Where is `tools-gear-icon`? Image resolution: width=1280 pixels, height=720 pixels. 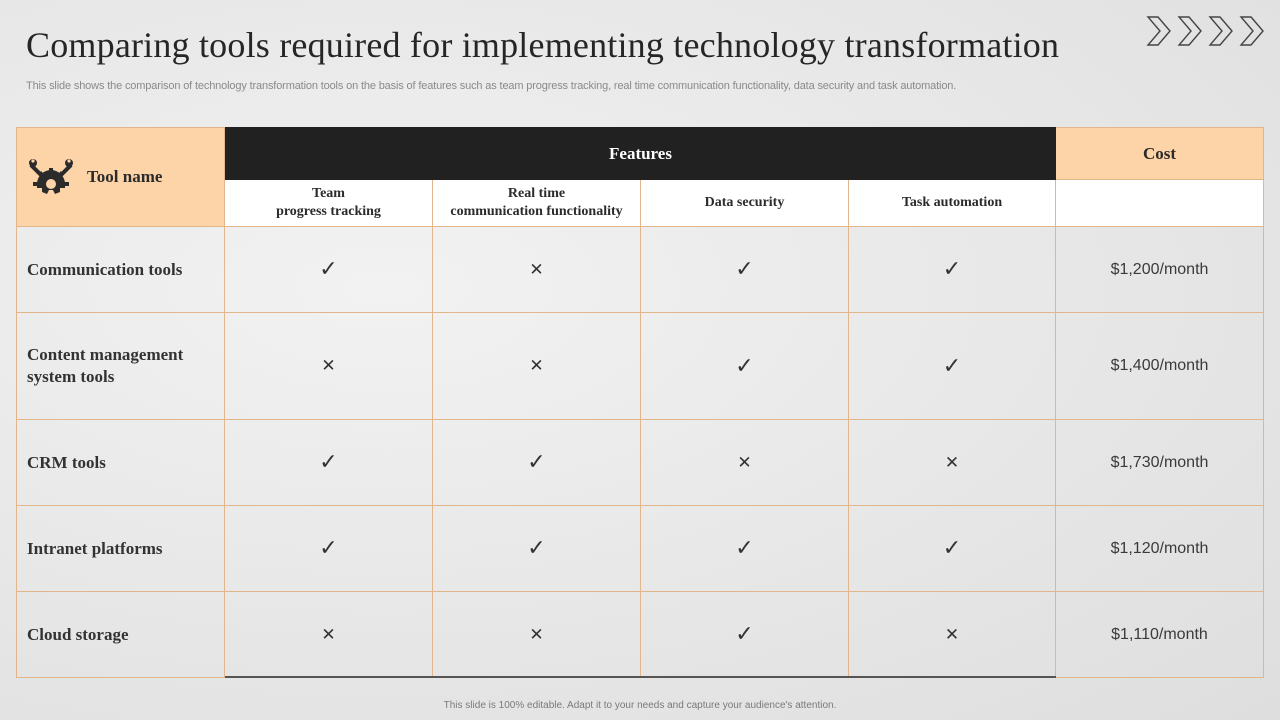 tools-gear-icon is located at coordinates (51, 176).